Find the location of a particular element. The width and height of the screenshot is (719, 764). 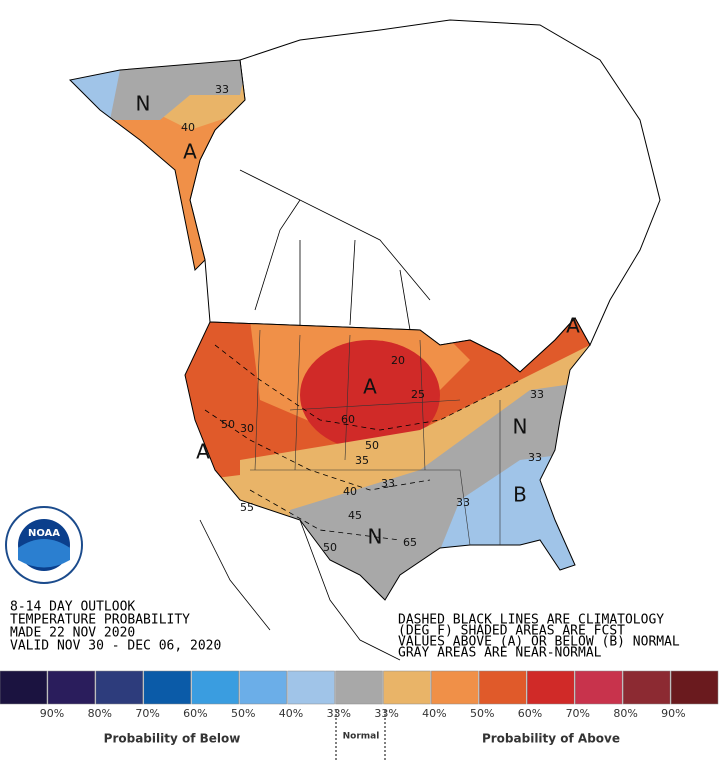

note-line: DASHED BLACK LINES ARE CLIMATOLOGY is located at coordinates (531, 620).